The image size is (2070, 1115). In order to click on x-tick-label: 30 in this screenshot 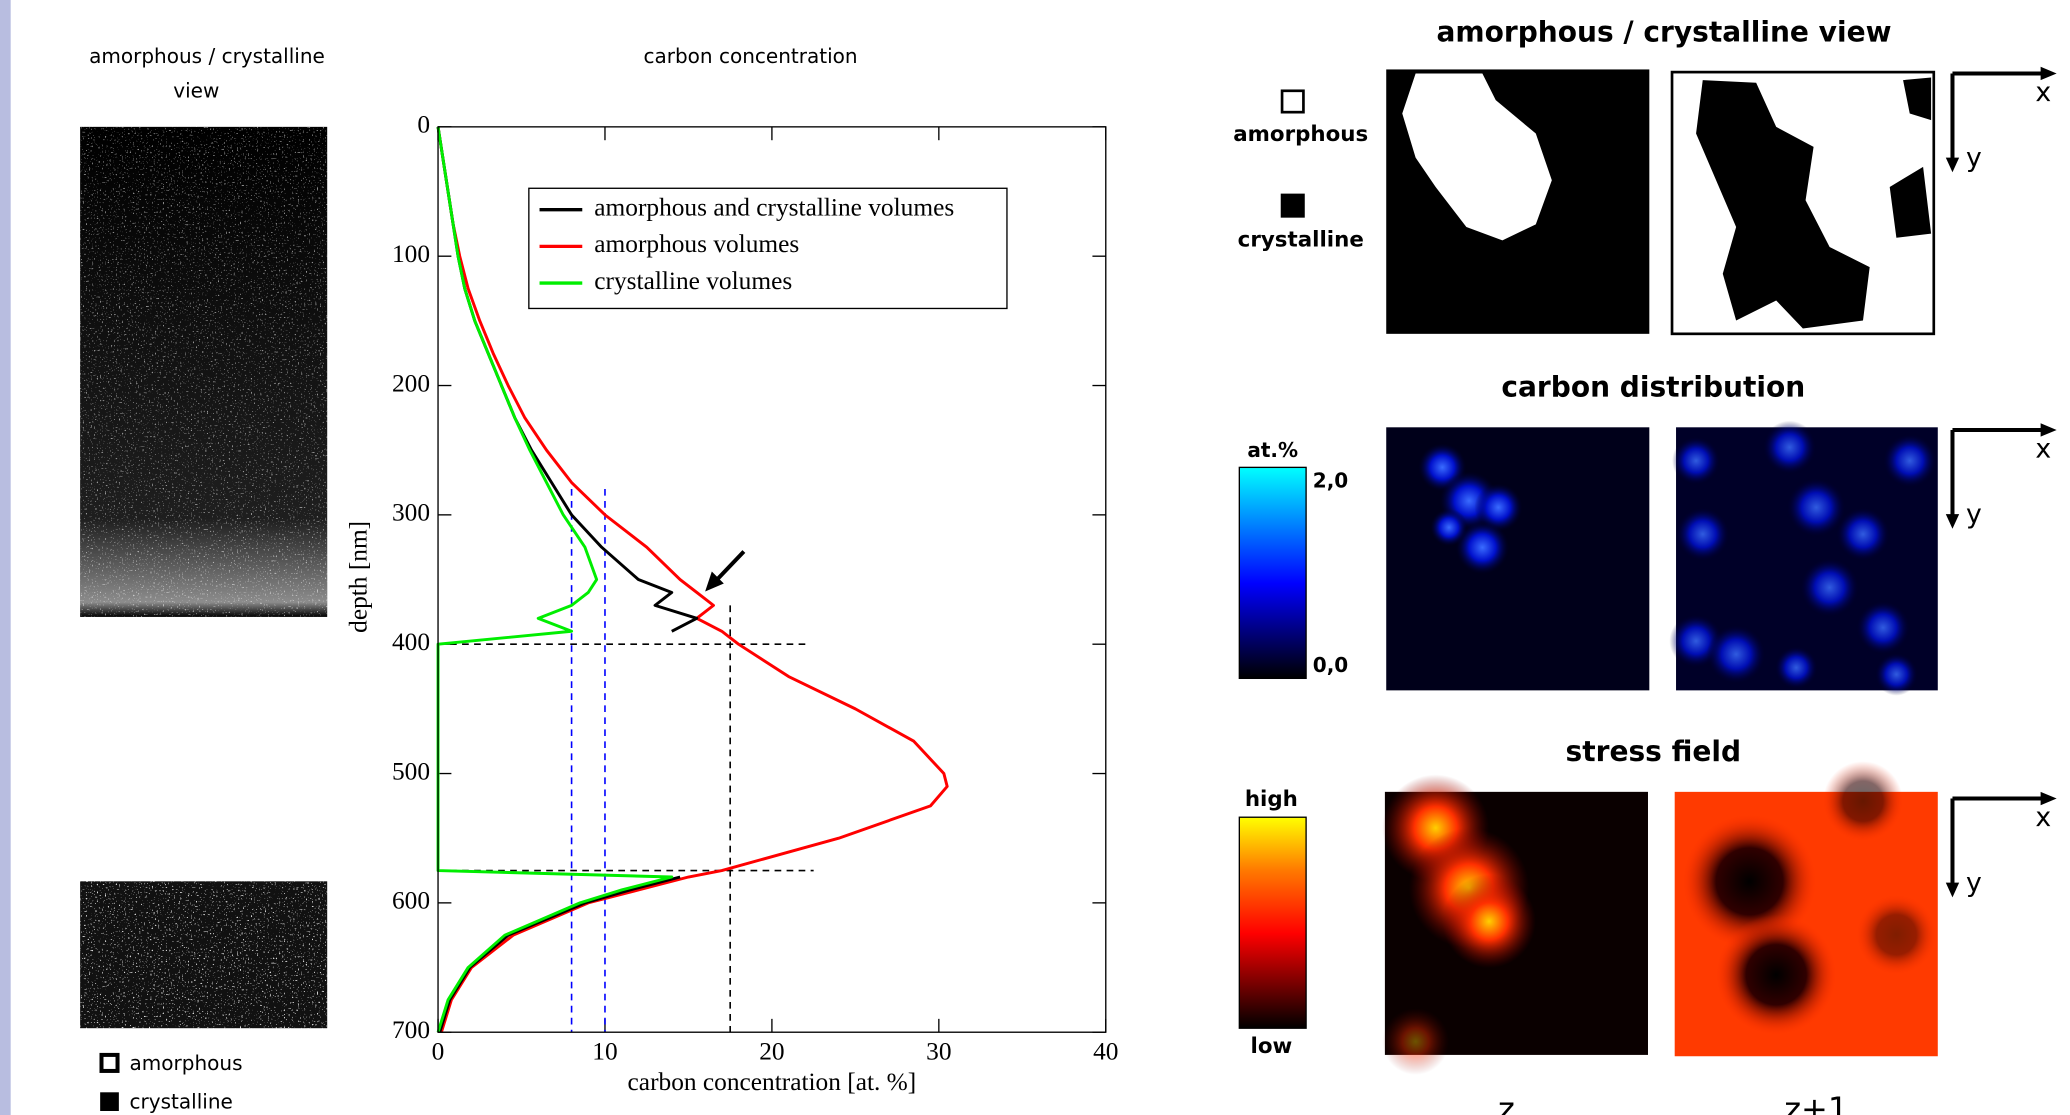, I will do `click(938, 1051)`.